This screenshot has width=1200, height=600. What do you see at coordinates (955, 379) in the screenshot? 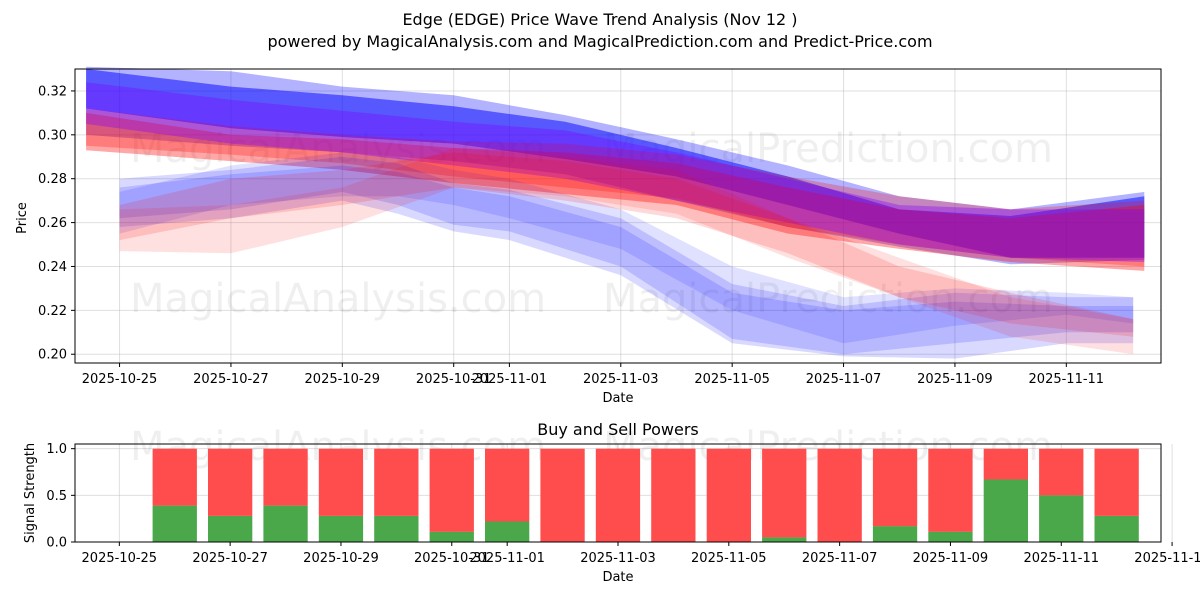
I see `price-x-tick-label: 2025-11-09` at bounding box center [955, 379].